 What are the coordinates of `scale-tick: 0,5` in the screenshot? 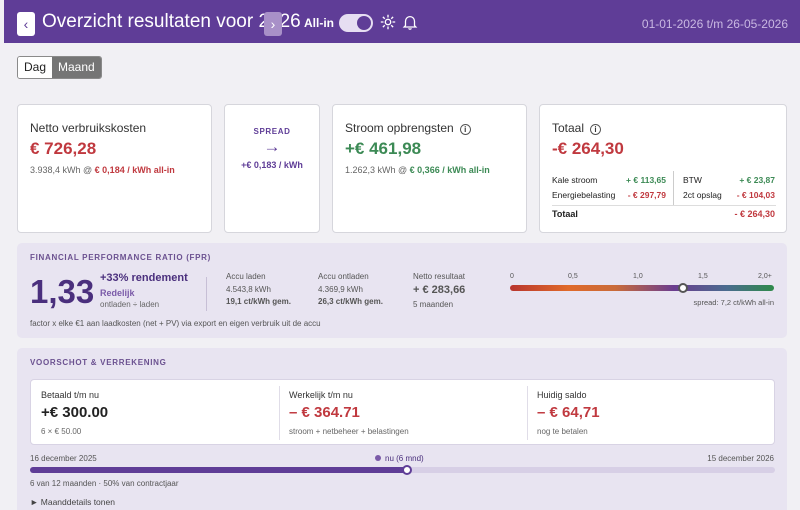 It's located at (573, 276).